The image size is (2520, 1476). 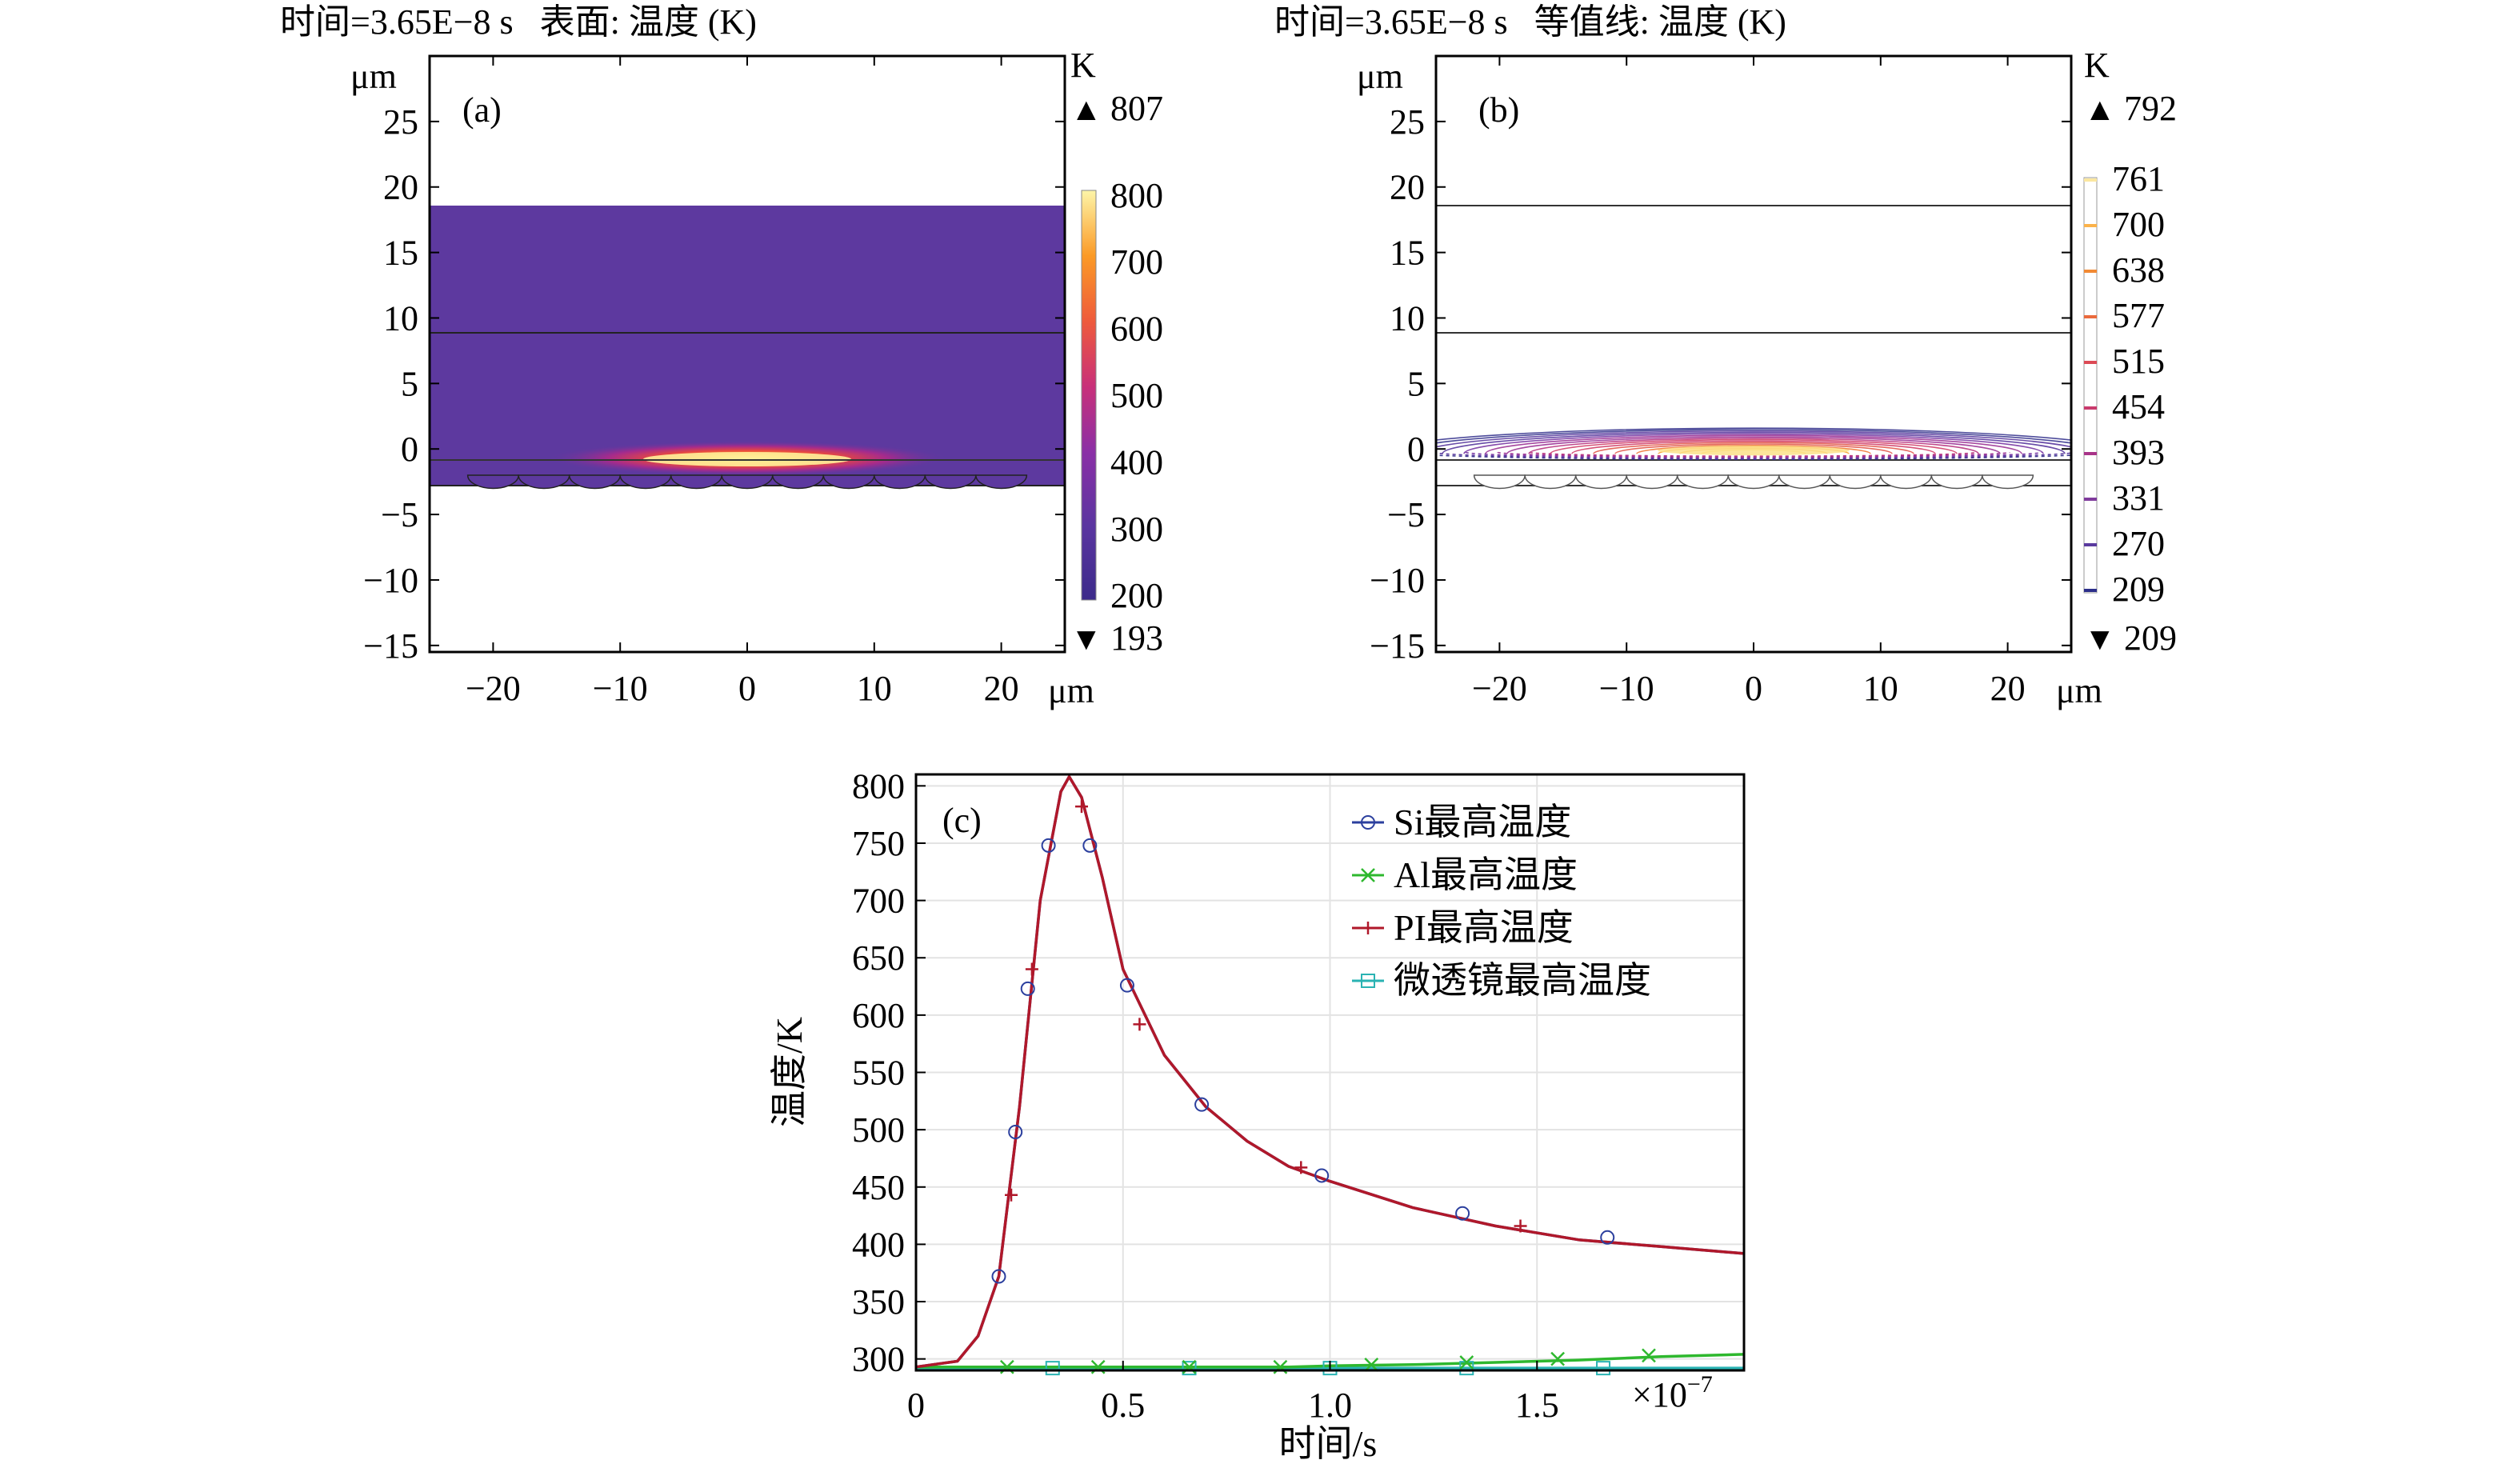 I want to click on y-tick-label: −10, so click(x=390, y=580).